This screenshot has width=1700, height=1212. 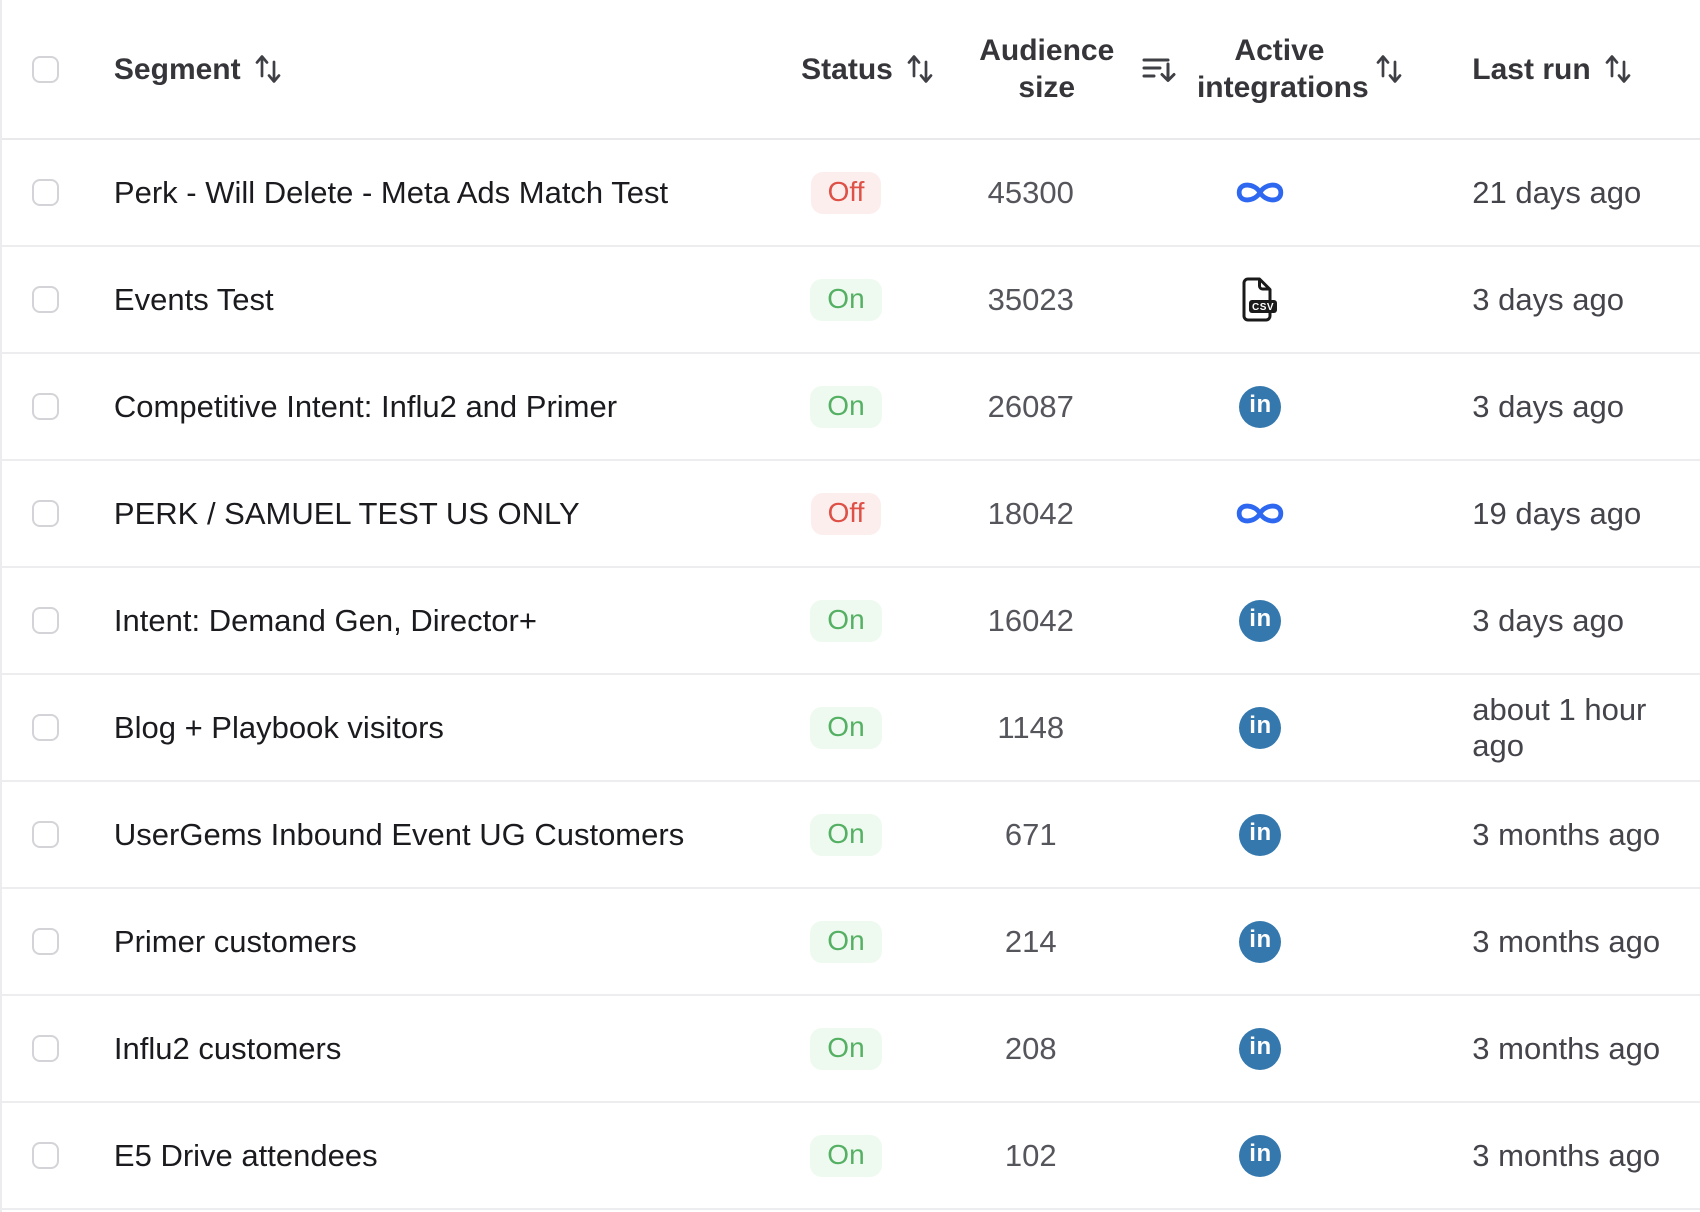 What do you see at coordinates (346, 513) in the screenshot?
I see `segment-name: PERK / SAMUEL TEST US ONLY` at bounding box center [346, 513].